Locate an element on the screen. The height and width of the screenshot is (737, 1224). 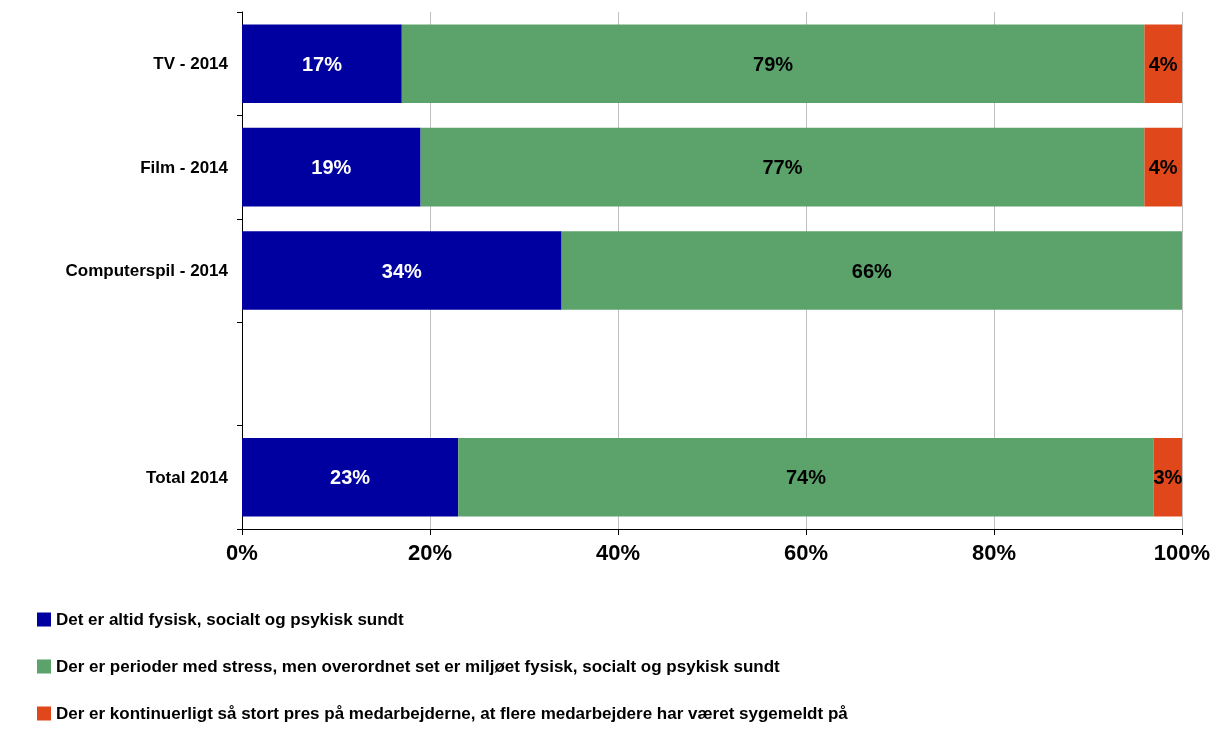
data-label: 77% is located at coordinates (782, 167).